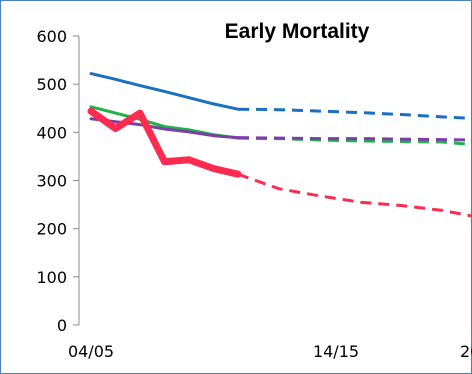 Image resolution: width=472 pixels, height=374 pixels. Describe the element at coordinates (51, 229) in the screenshot. I see `y-tick-label: 200` at that location.